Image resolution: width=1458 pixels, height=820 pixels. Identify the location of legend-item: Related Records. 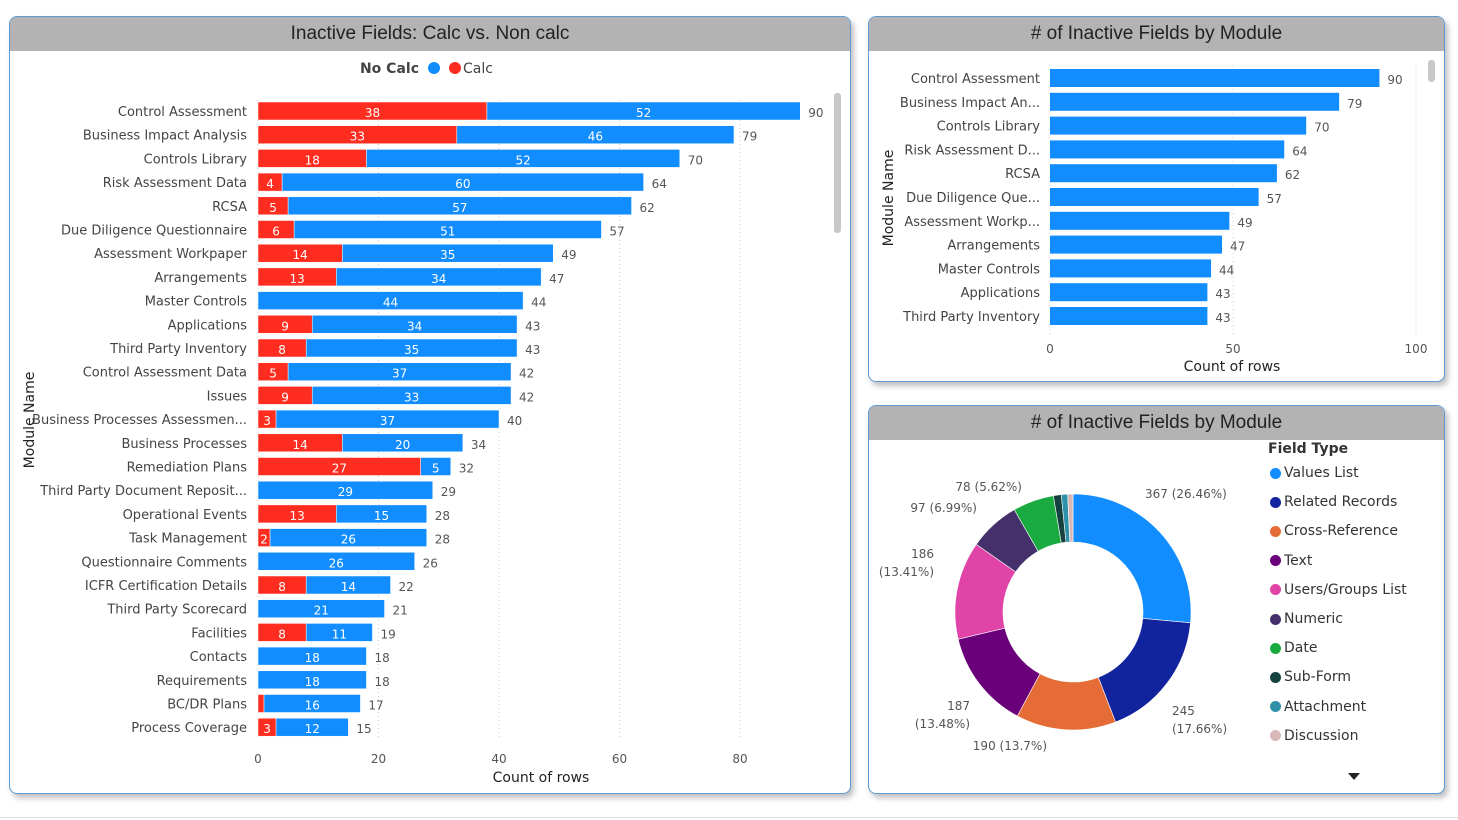
(1333, 502).